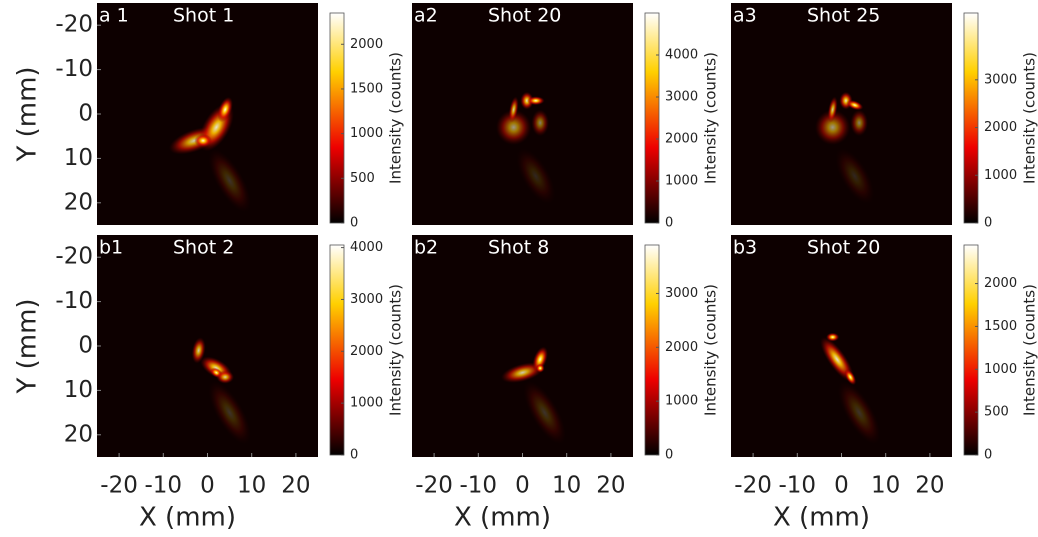  What do you see at coordinates (426, 248) in the screenshot?
I see `panel-label: b2` at bounding box center [426, 248].